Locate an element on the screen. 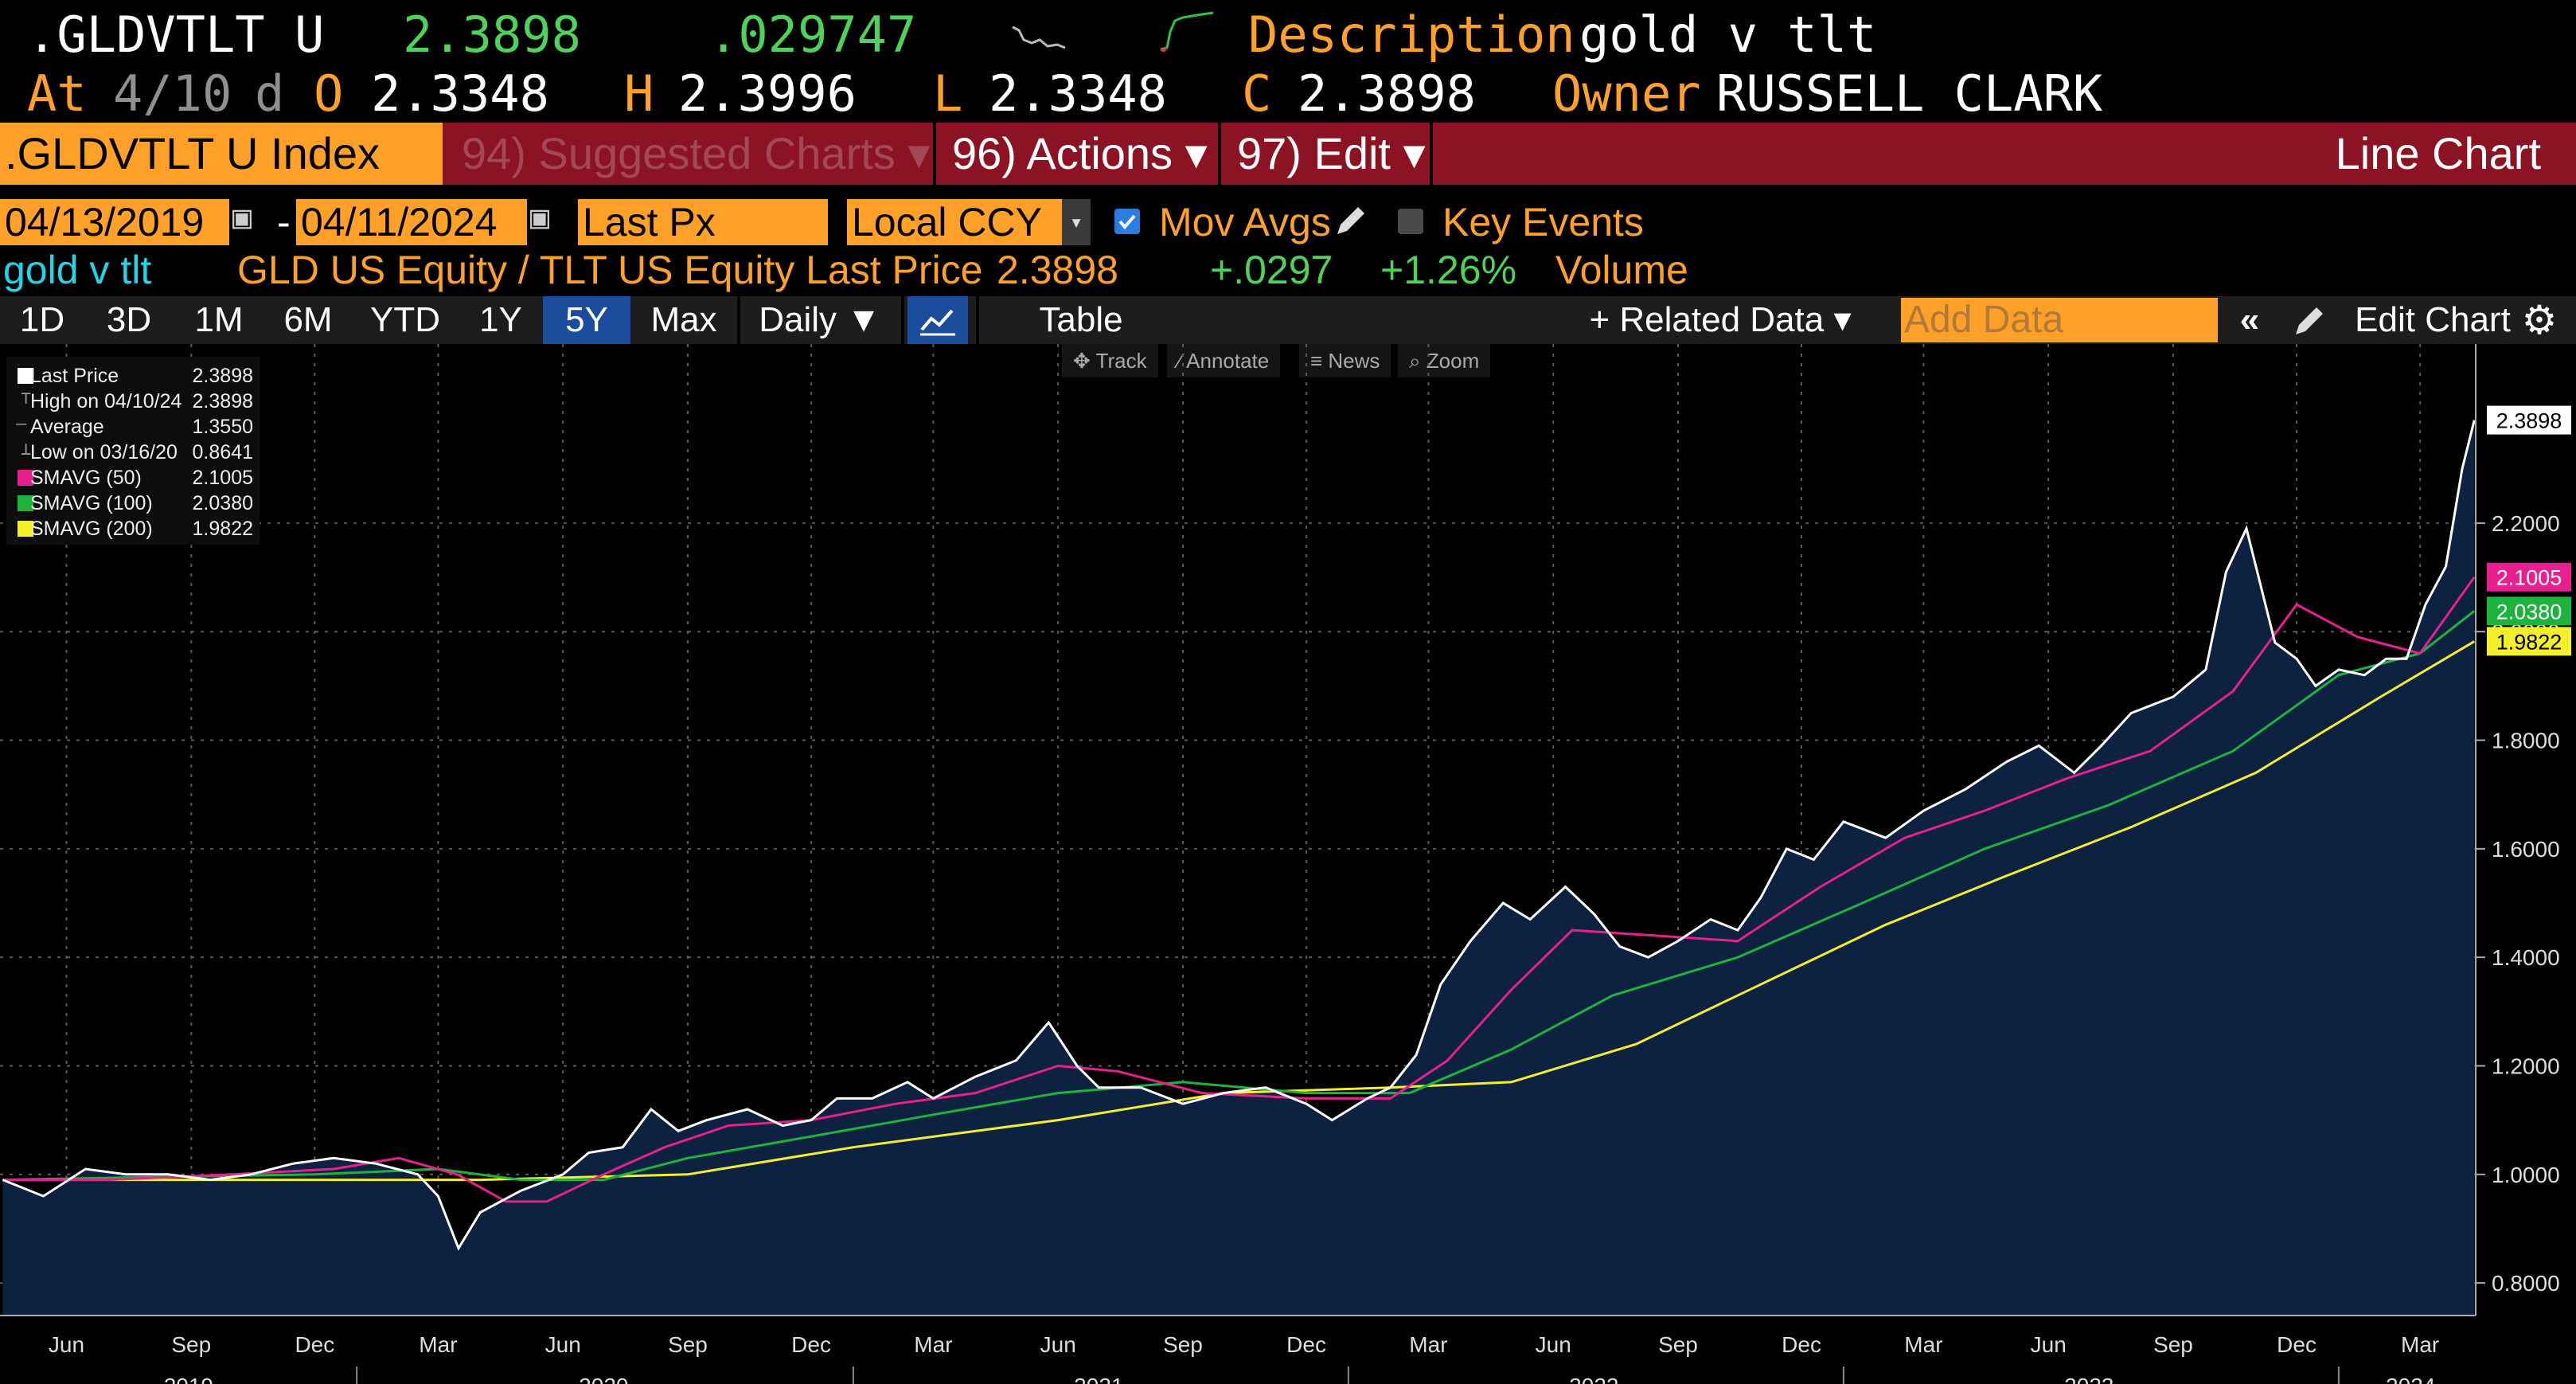 The height and width of the screenshot is (1384, 2576). year-label: 2022 is located at coordinates (1593, 1379).